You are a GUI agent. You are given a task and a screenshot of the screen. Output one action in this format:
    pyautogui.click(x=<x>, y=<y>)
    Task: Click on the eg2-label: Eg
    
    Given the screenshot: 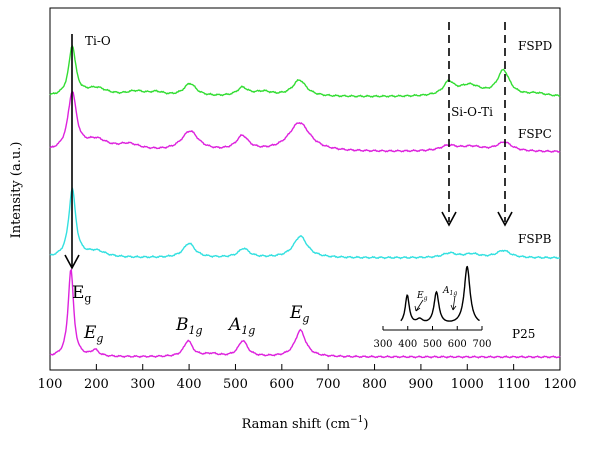 What is the action you would take?
    pyautogui.click(x=299, y=314)
    